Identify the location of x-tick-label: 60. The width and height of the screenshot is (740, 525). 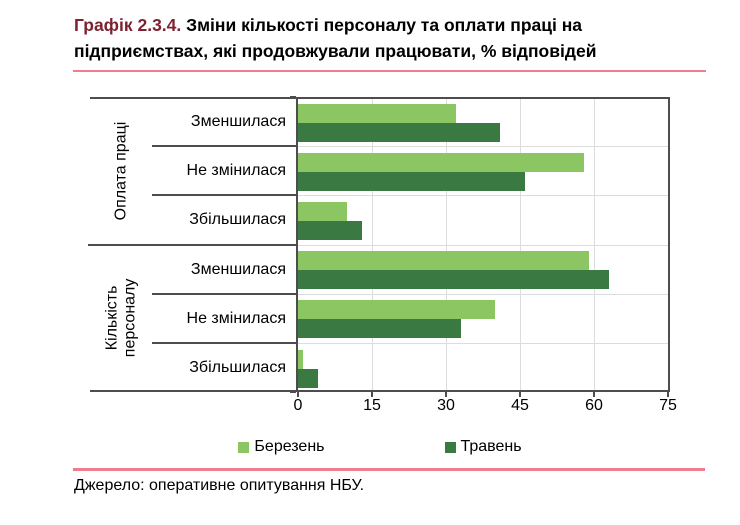
(594, 405).